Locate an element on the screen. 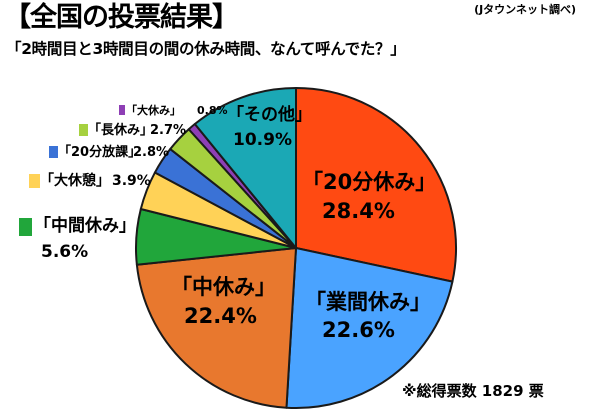 This screenshot has width=590, height=419. slice-value-chukan-yasumi: 5.6% is located at coordinates (65, 252).